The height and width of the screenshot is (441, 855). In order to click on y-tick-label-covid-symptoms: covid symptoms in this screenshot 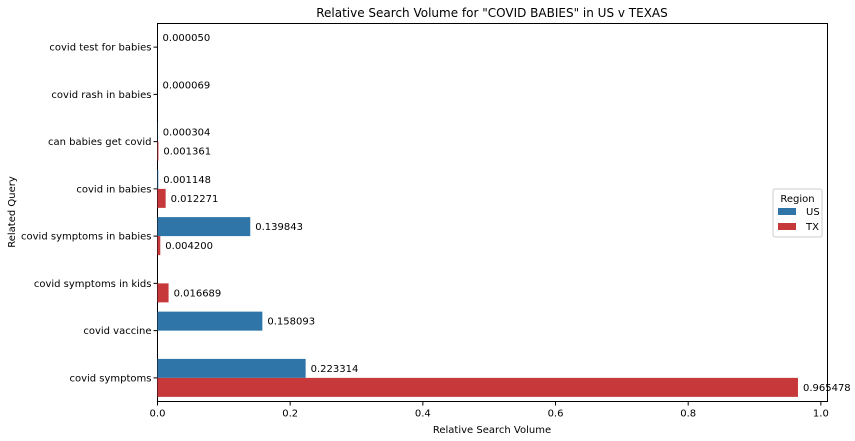, I will do `click(110, 378)`.